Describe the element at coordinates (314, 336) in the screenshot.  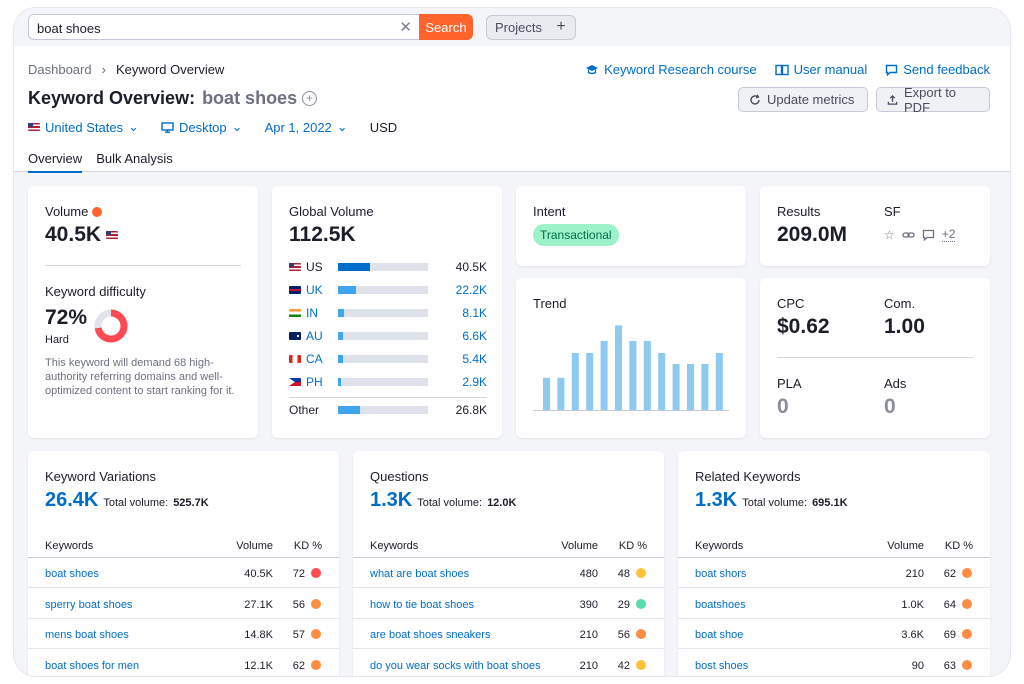
I see `country-code: AU` at that location.